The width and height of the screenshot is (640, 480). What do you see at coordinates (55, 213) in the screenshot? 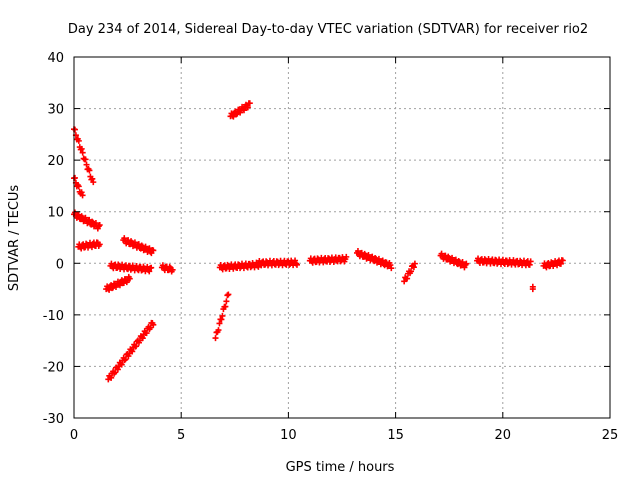
I see `y-tick-label: 10` at bounding box center [55, 213].